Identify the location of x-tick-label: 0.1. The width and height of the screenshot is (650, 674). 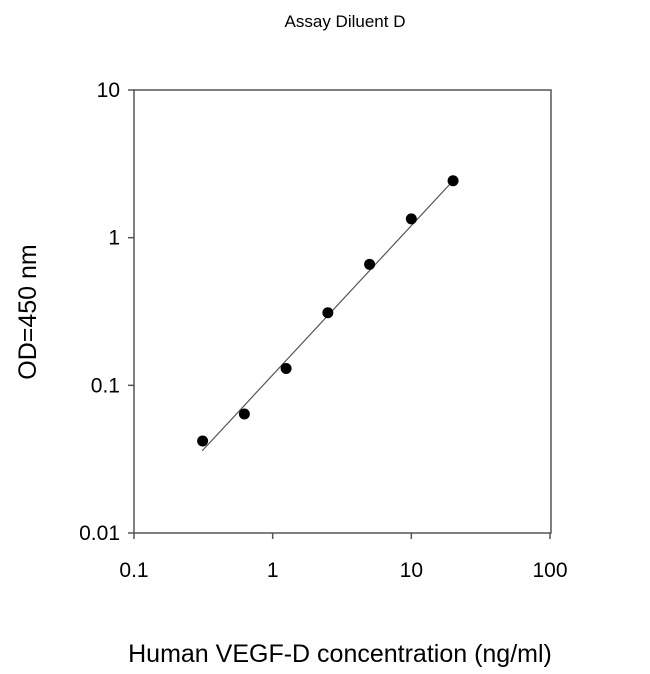
(133, 570).